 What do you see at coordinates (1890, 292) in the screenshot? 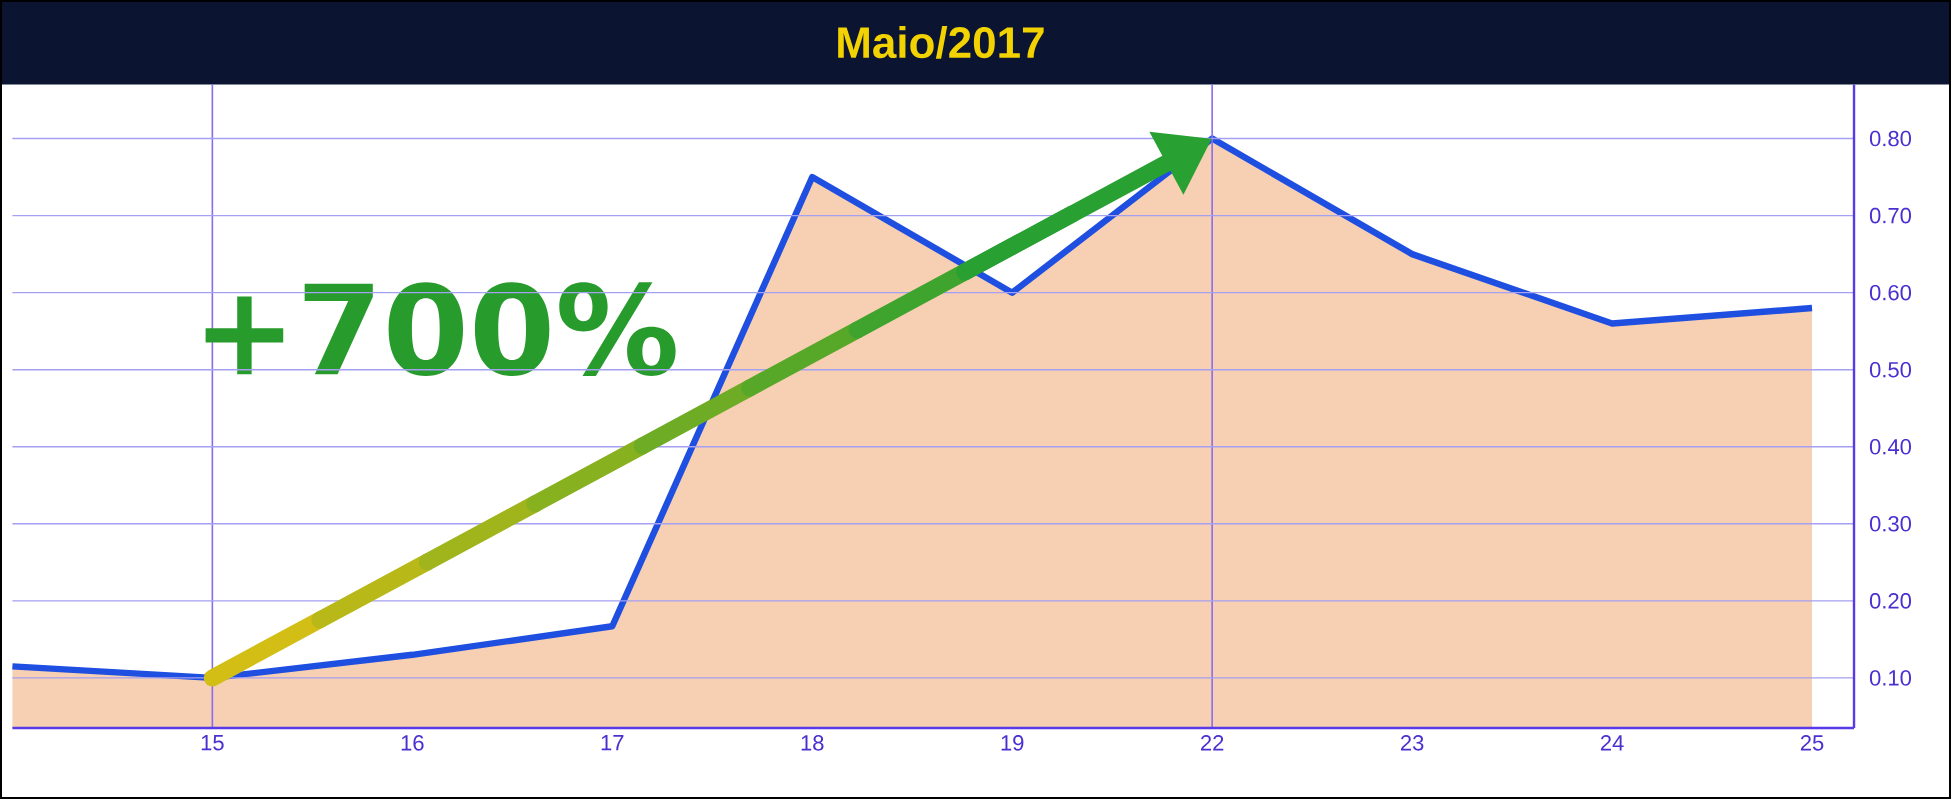
I see `y-tick-label: 0.60` at bounding box center [1890, 292].